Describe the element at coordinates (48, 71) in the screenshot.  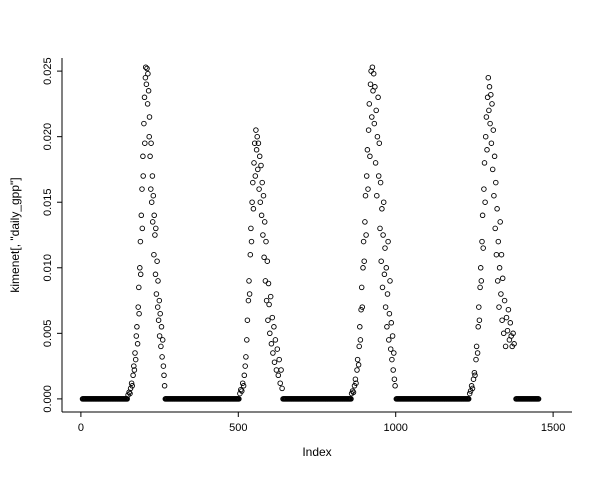
I see `tick-label: 0.025` at that location.